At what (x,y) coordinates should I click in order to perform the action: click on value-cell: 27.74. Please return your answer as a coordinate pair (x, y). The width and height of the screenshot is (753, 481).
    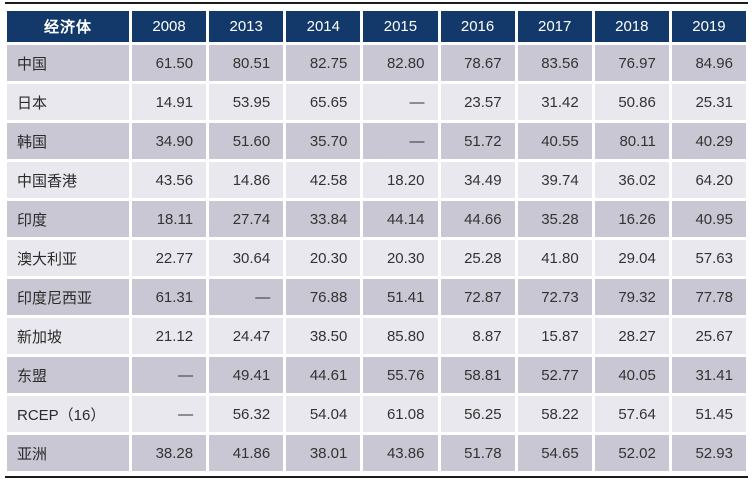
    Looking at the image, I should click on (246, 219).